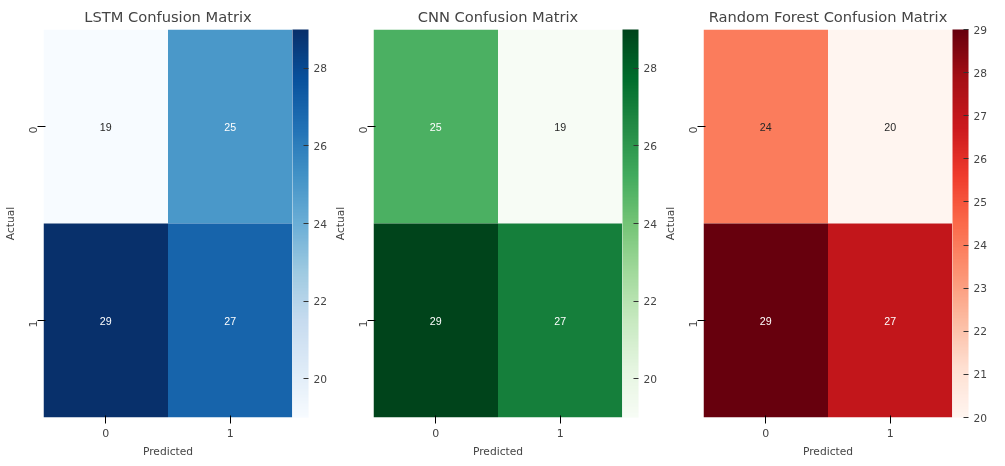 Image resolution: width=1005 pixels, height=466 pixels. Describe the element at coordinates (980, 375) in the screenshot. I see `color-bar-label: 21` at that location.